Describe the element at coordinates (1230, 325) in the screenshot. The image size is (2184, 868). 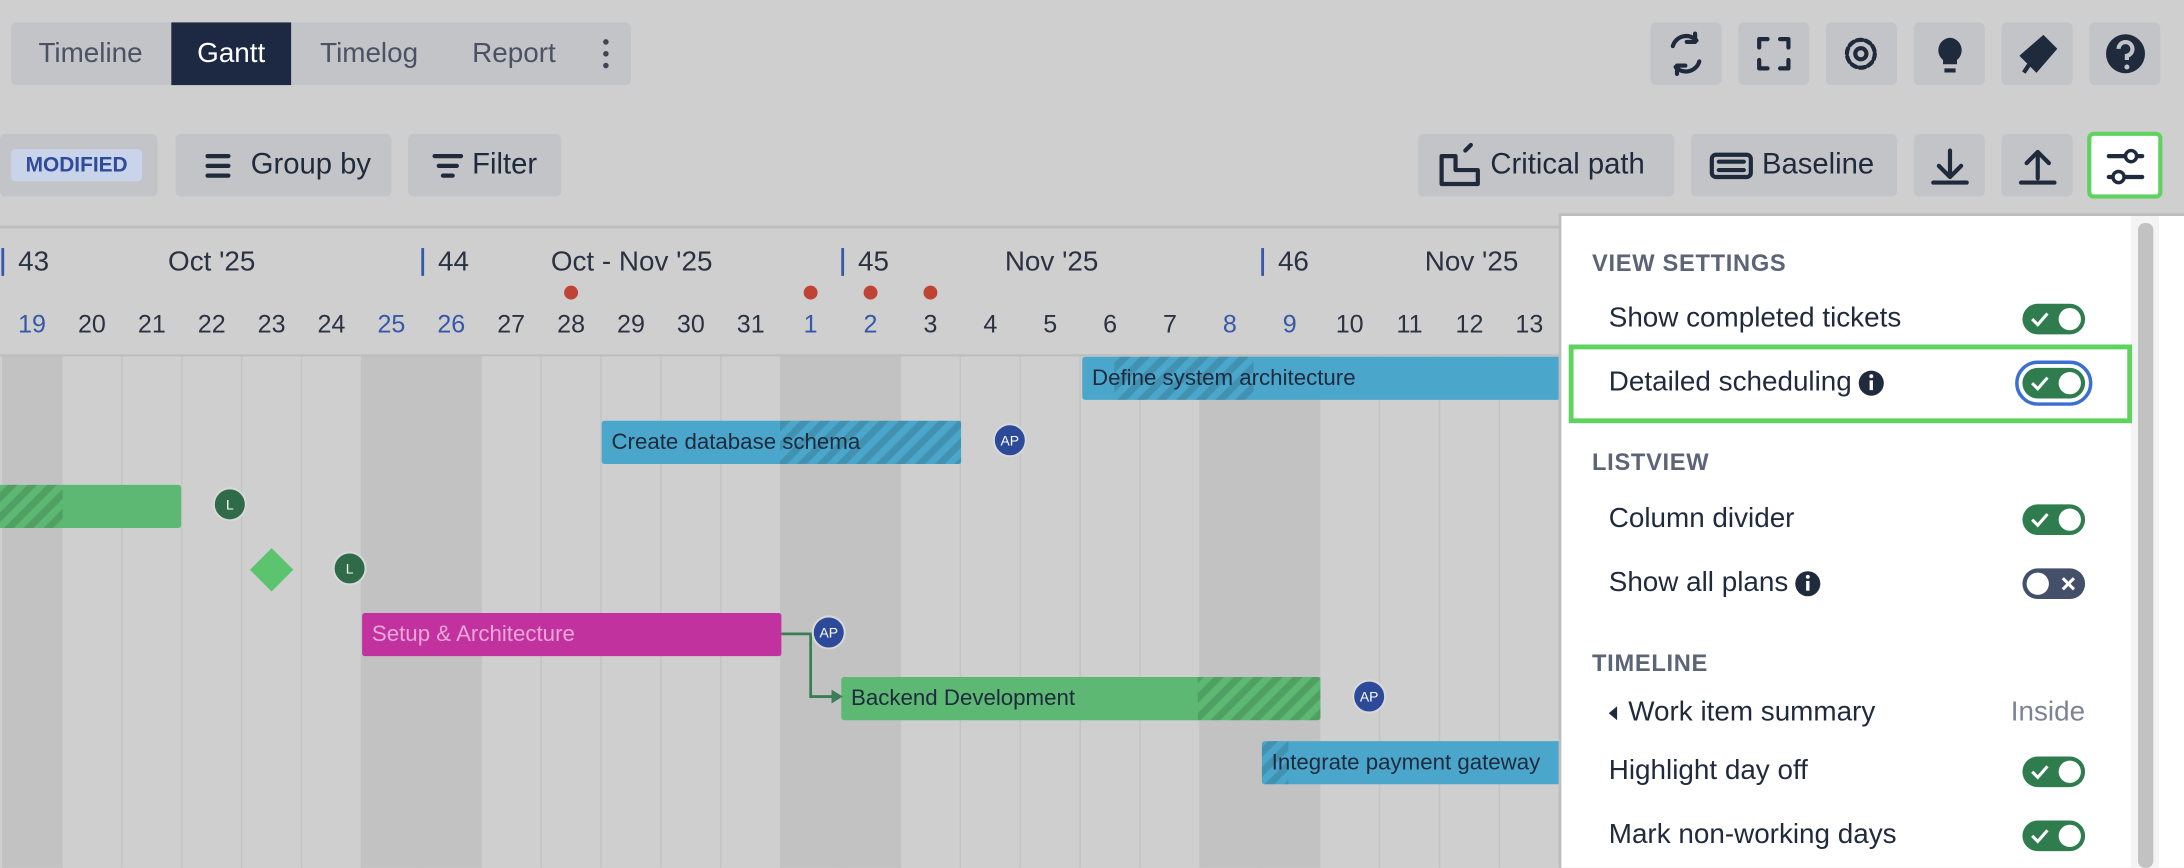
I see `day-label: 8` at that location.